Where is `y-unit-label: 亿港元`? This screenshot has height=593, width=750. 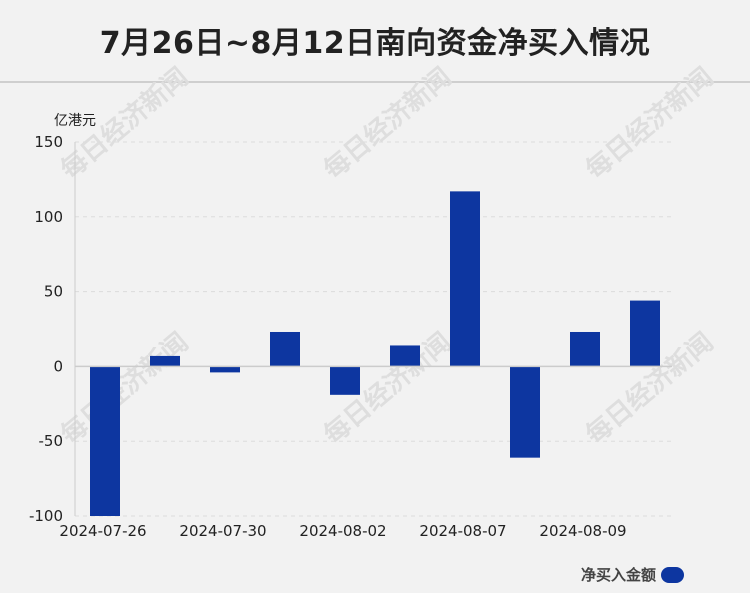
y-unit-label: 亿港元 is located at coordinates (75, 121).